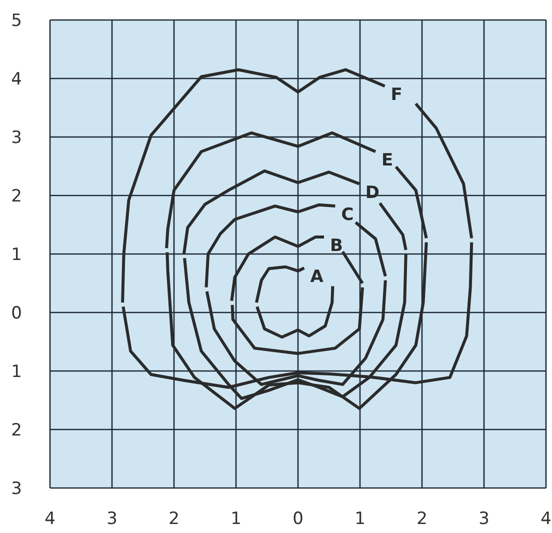 The image size is (552, 533). I want to click on series-label: E, so click(388, 160).